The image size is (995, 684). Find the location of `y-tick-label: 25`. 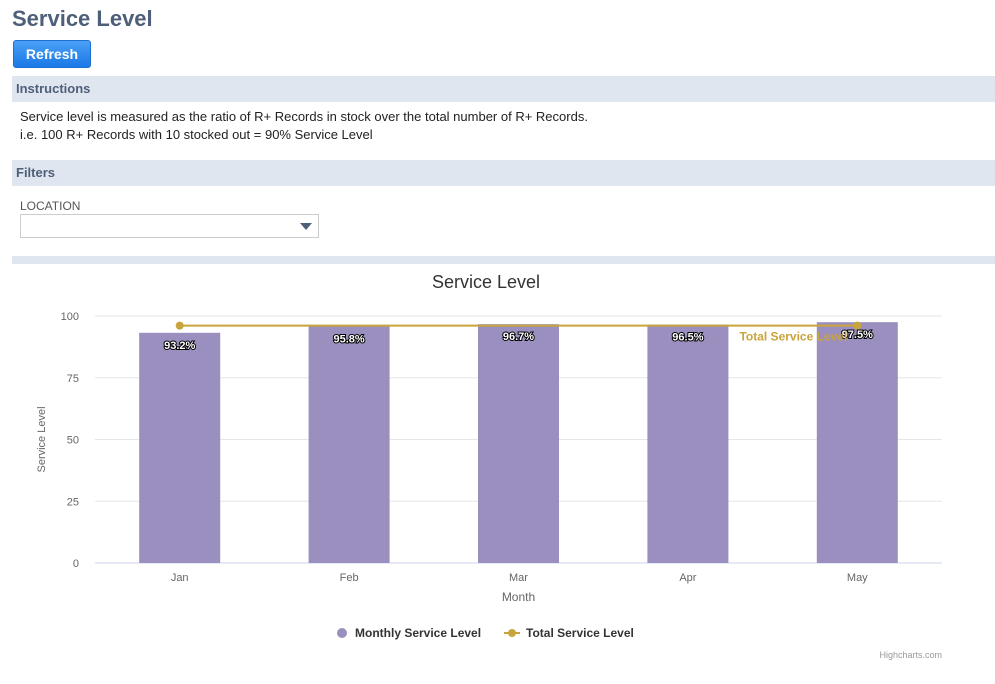

y-tick-label: 25 is located at coordinates (73, 502).